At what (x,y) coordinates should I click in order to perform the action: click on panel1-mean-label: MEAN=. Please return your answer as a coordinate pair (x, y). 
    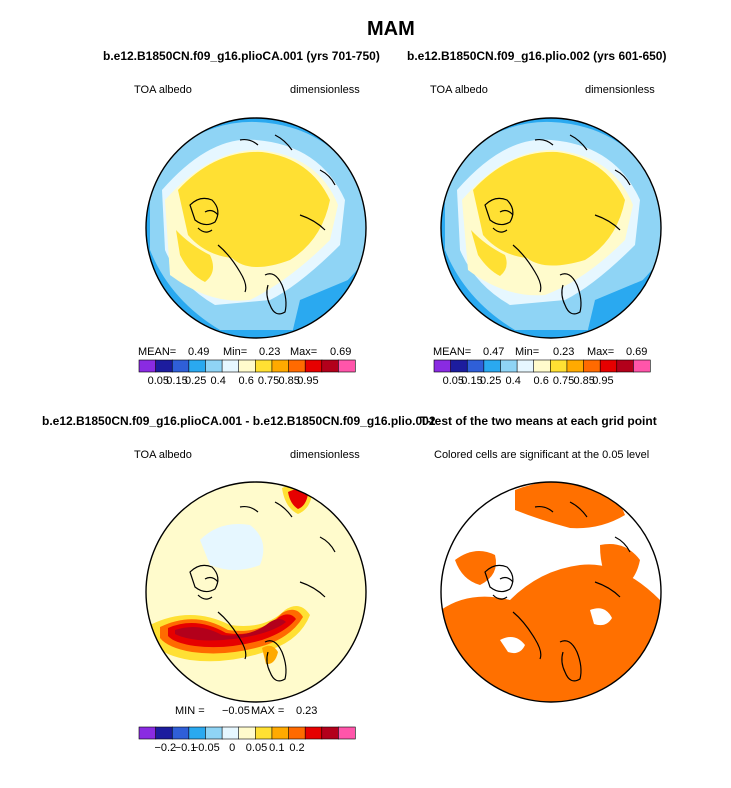
    Looking at the image, I should click on (157, 352).